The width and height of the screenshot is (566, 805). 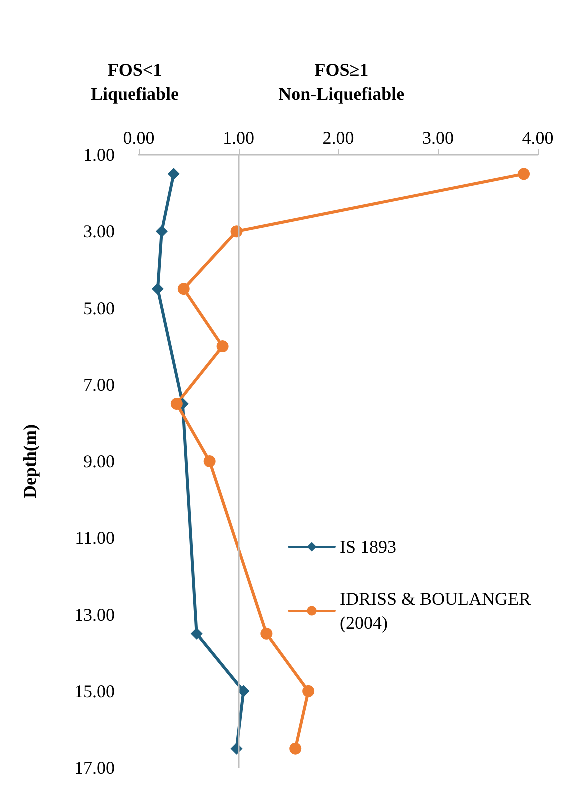 What do you see at coordinates (139, 138) in the screenshot?
I see `x-tick-label: 0.00` at bounding box center [139, 138].